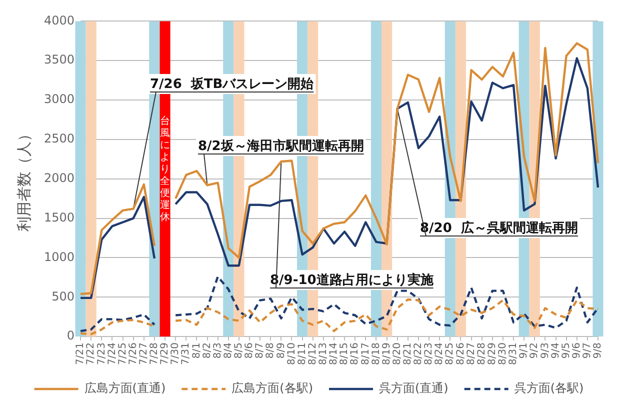 This screenshot has height=413, width=620. What do you see at coordinates (186, 354) in the screenshot?
I see `x-tick-label: 7/31` at bounding box center [186, 354].